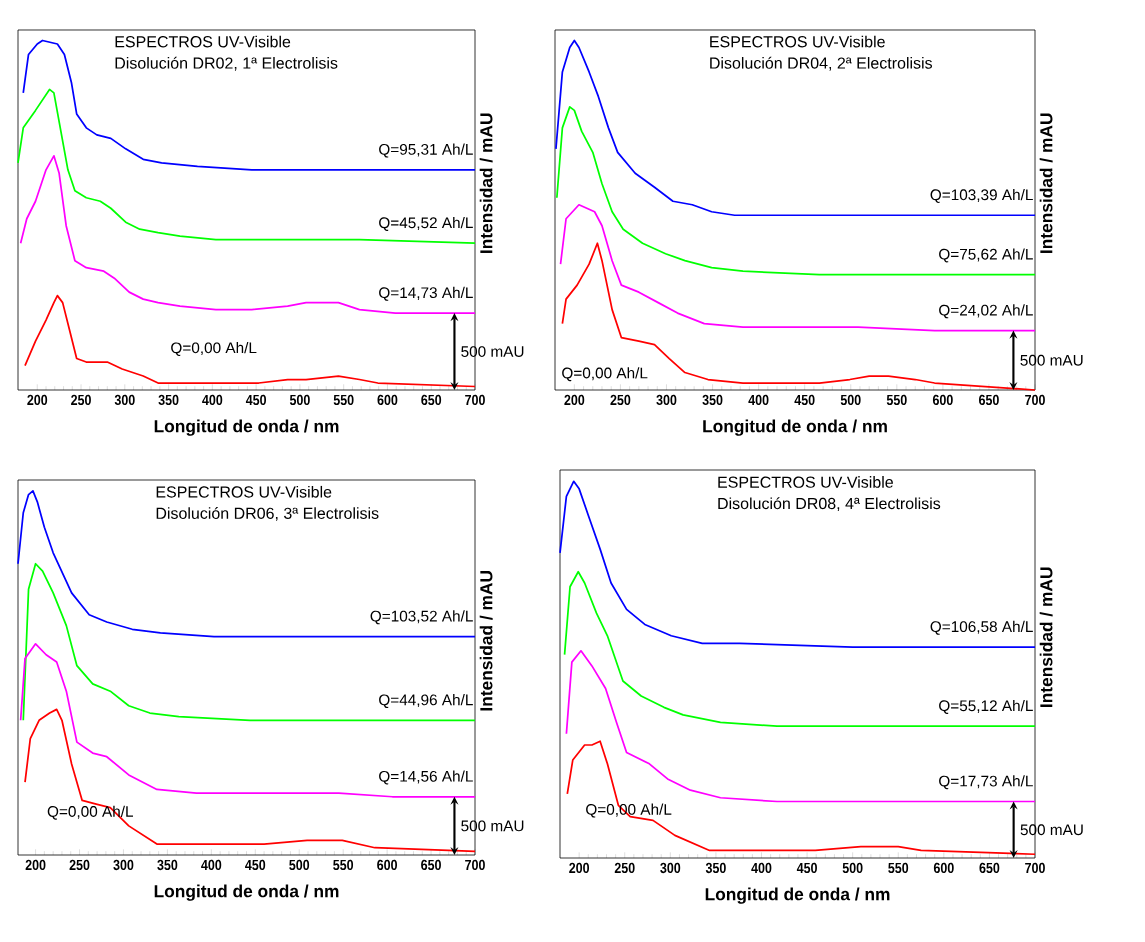  What do you see at coordinates (829, 504) in the screenshot?
I see `text: Disolución DR08, 4ª Electrolisis` at bounding box center [829, 504].